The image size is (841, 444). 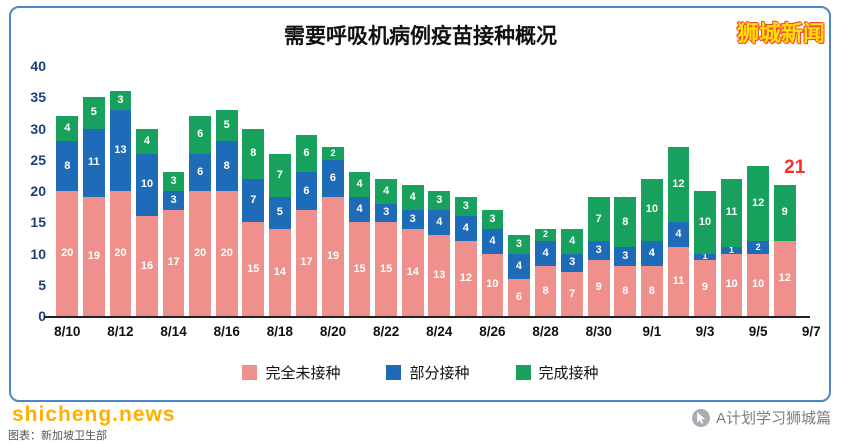 What do you see at coordinates (120, 331) in the screenshot?
I see `x-tick-label: 8/12` at bounding box center [120, 331].